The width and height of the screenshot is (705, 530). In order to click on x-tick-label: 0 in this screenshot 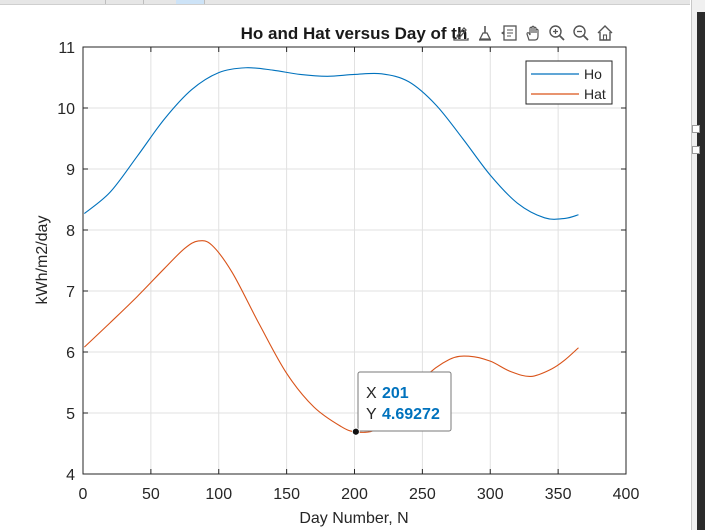, I will do `click(83, 494)`.